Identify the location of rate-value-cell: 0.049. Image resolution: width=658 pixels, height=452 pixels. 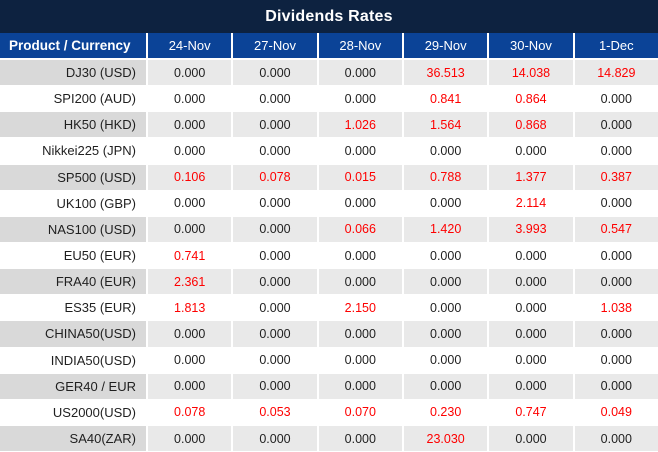
(616, 412).